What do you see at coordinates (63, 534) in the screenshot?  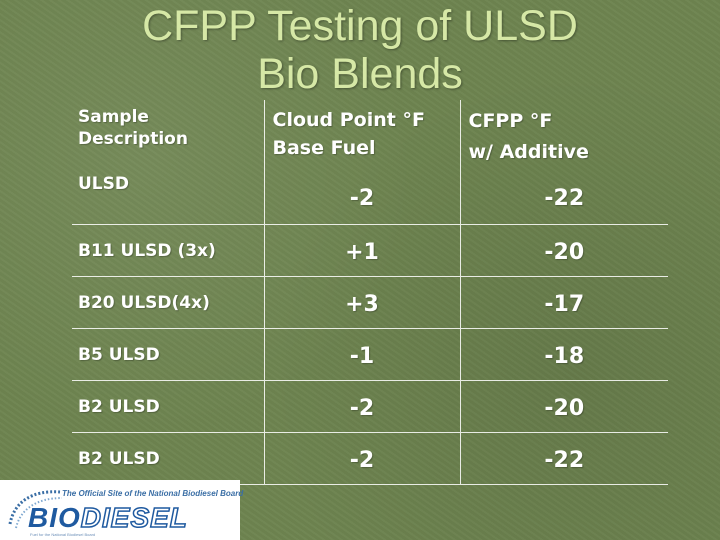 I see `logo-small-text: Fuel for the National Biodiesel Board` at bounding box center [63, 534].